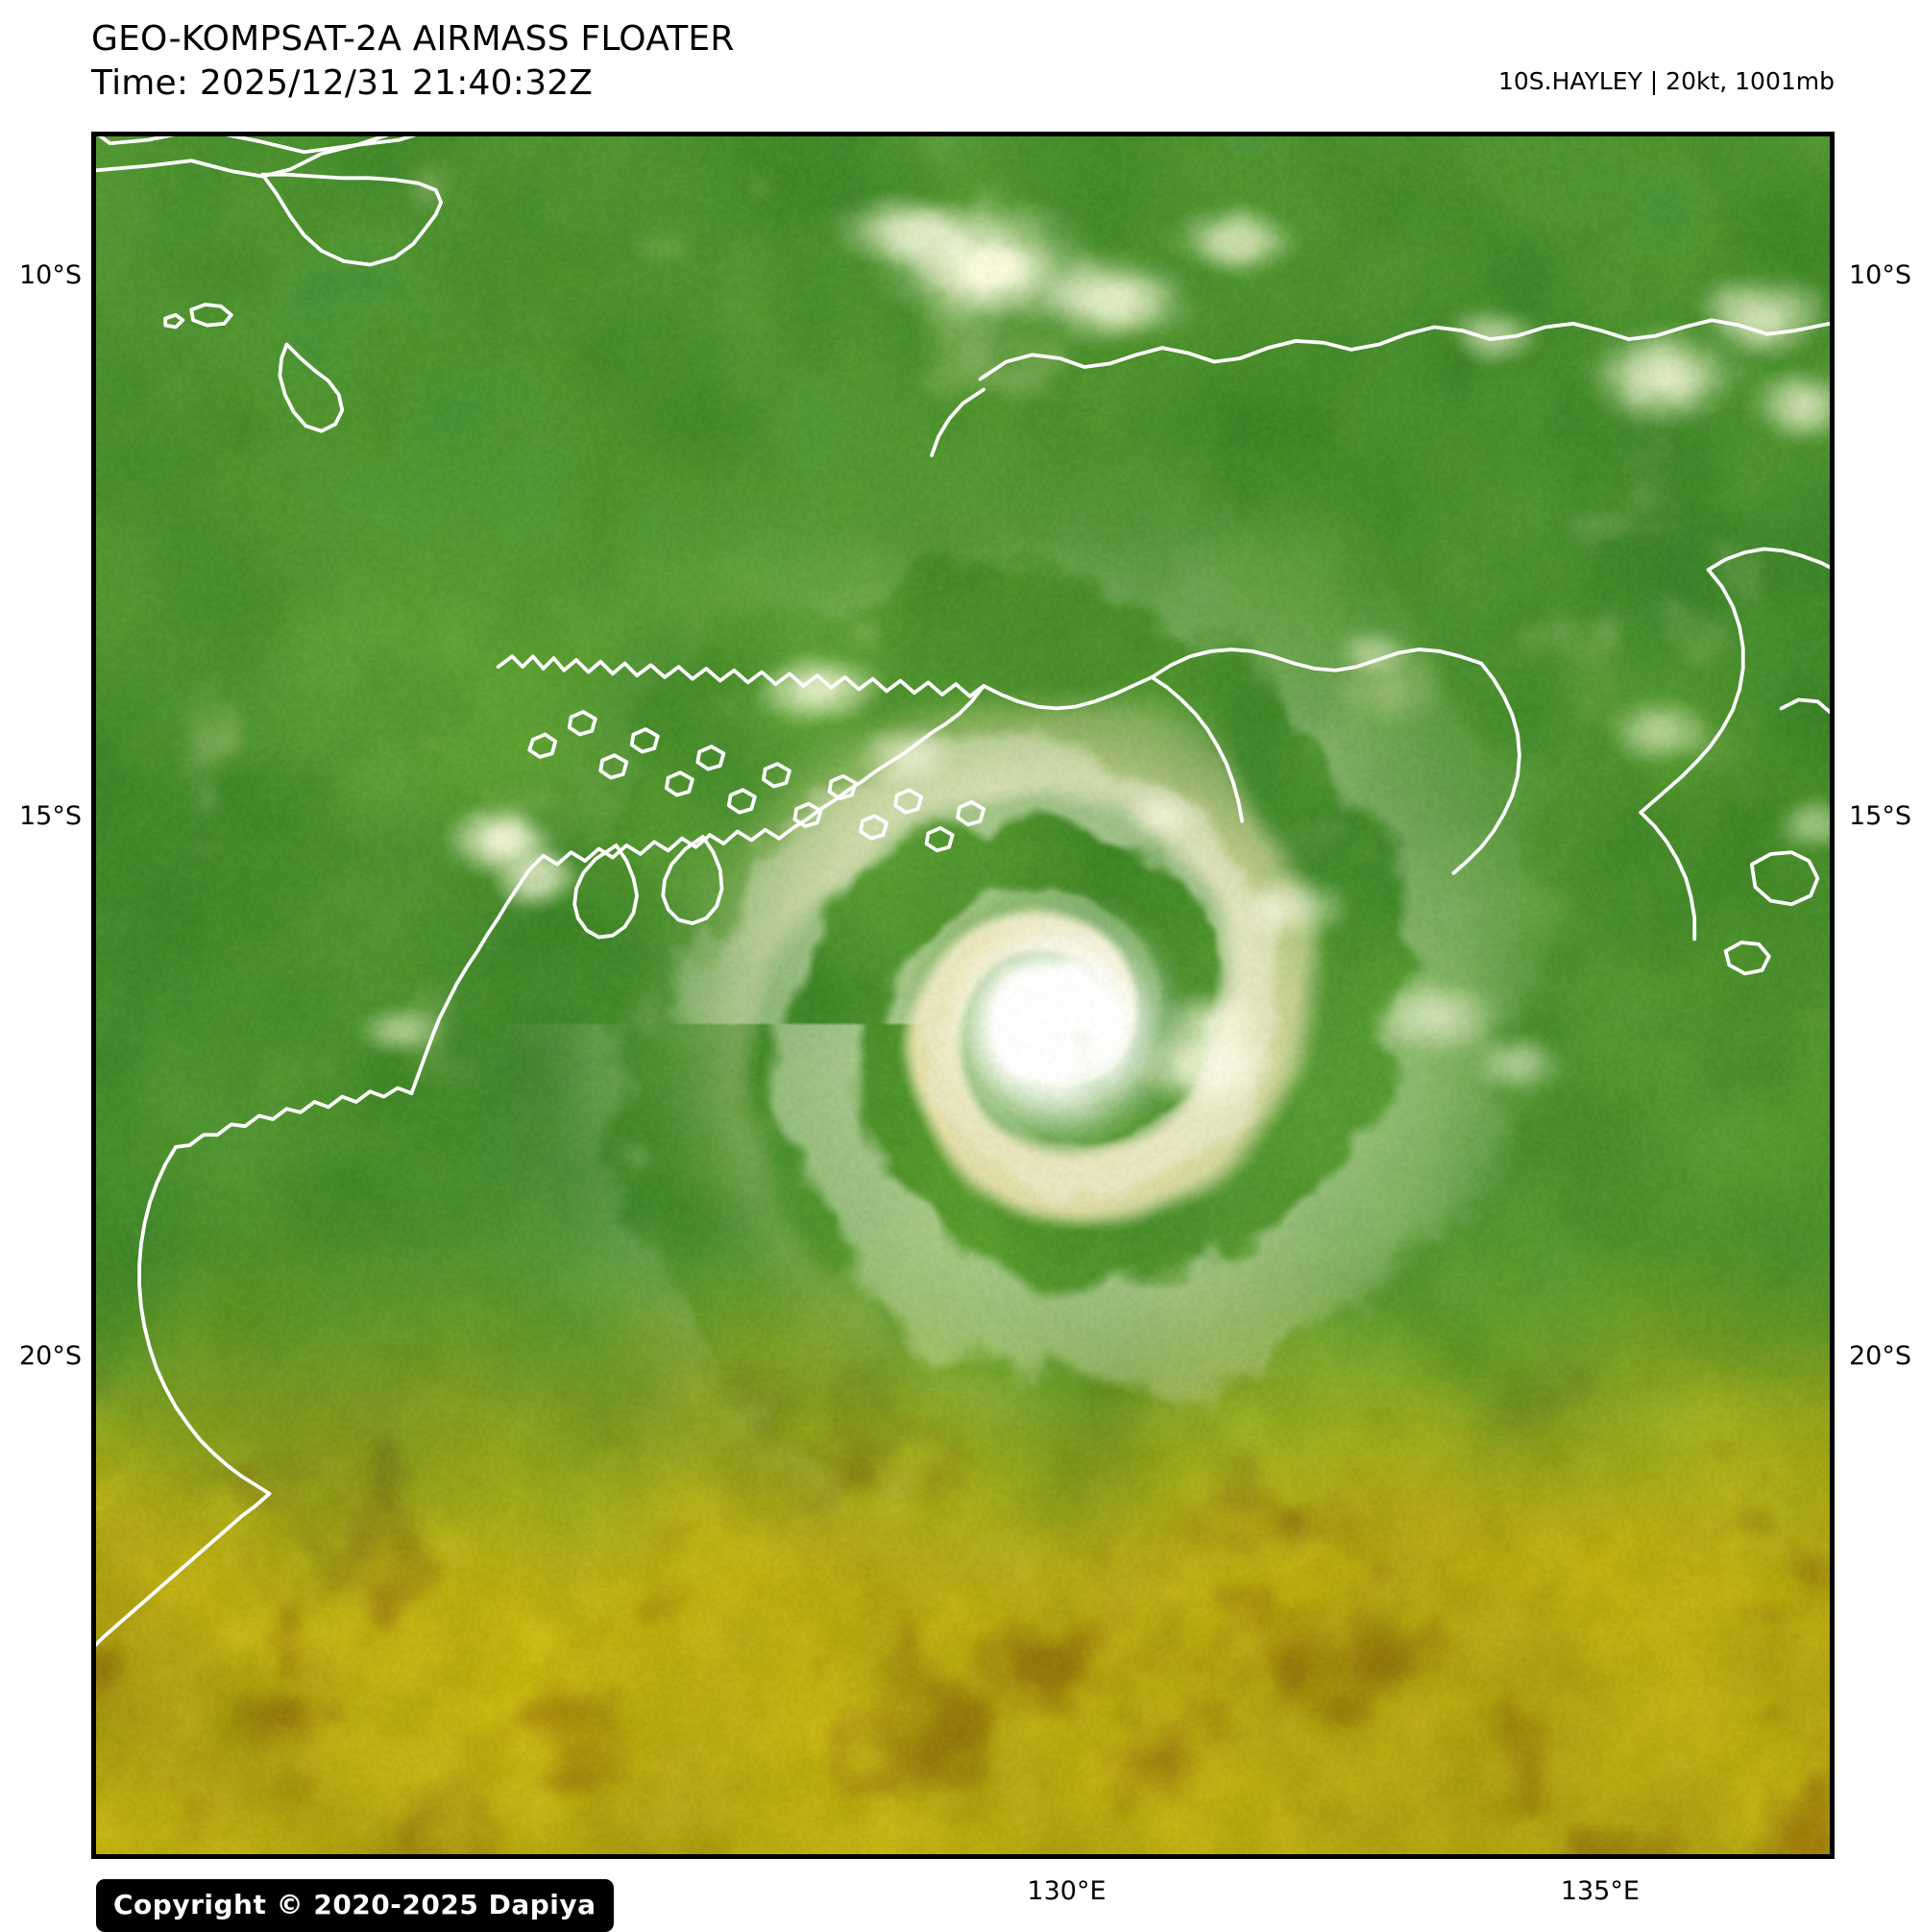 This screenshot has height=1932, width=1921. I want to click on copyright-watermark: Copyright © 2020-2025 Dapiya, so click(355, 1906).